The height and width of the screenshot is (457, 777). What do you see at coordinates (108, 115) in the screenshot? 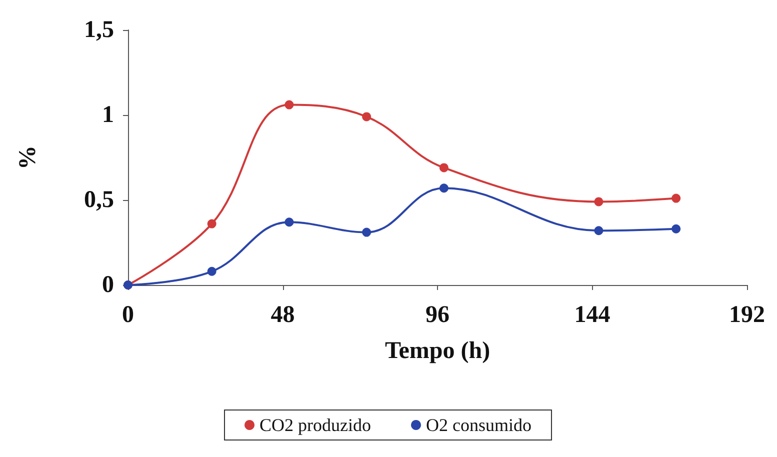
I see `y-tick-label: 1` at bounding box center [108, 115].